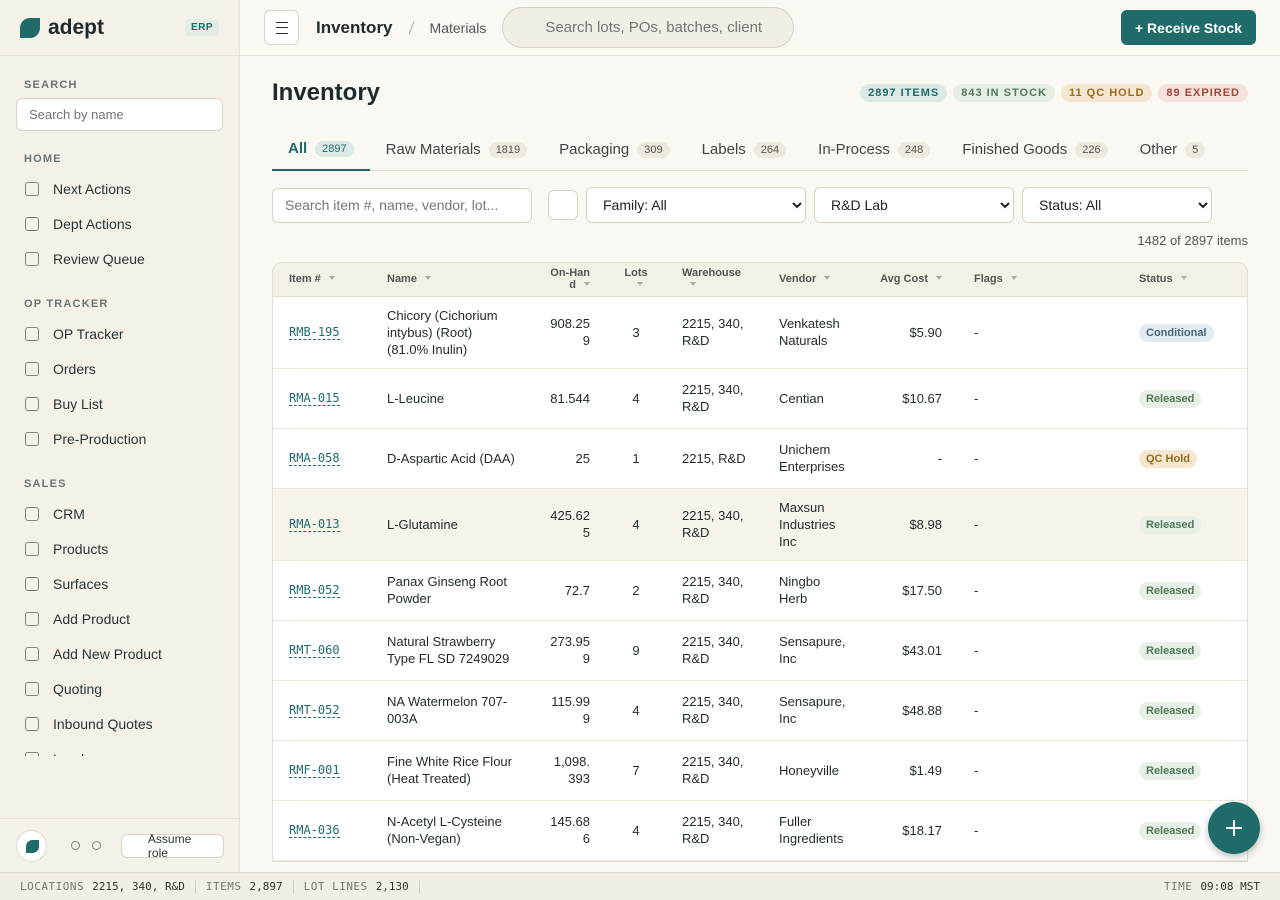 The width and height of the screenshot is (1280, 900). I want to click on item-search, so click(402, 205).